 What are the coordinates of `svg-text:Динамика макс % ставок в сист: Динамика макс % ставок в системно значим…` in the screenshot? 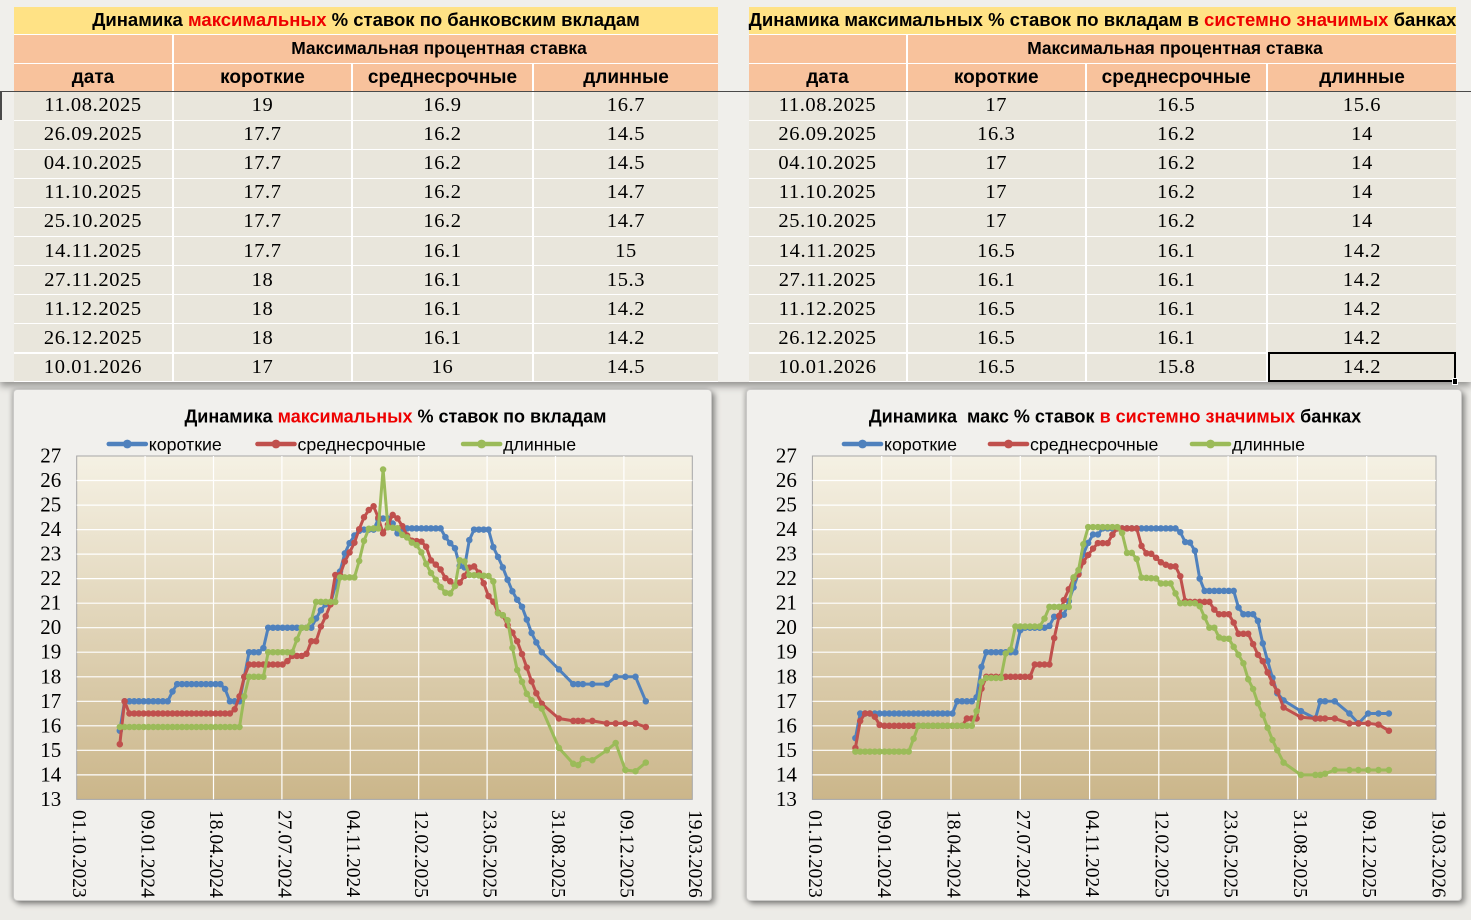 It's located at (1115, 417).